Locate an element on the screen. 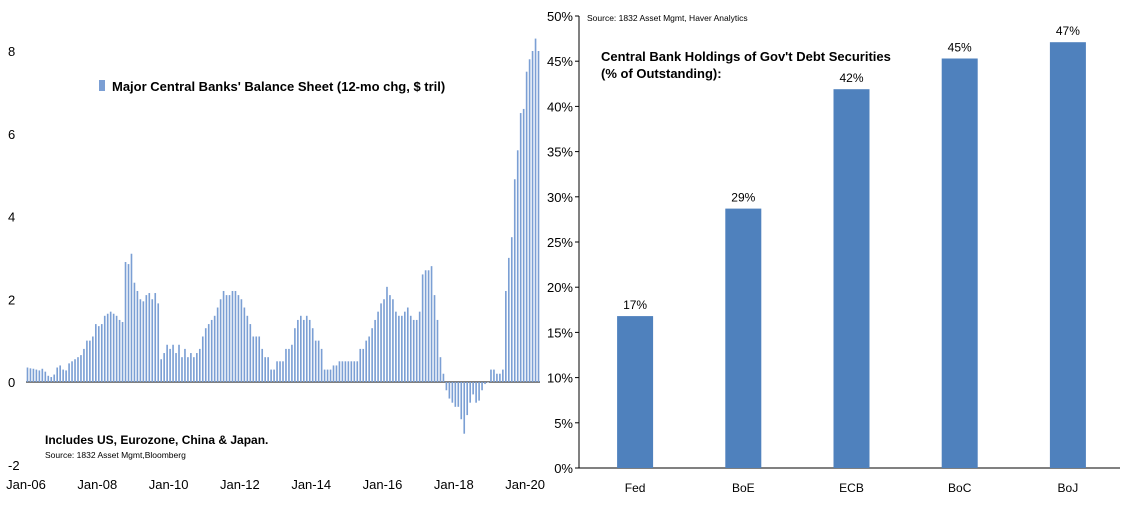  right-category-label: BoE is located at coordinates (743, 488).